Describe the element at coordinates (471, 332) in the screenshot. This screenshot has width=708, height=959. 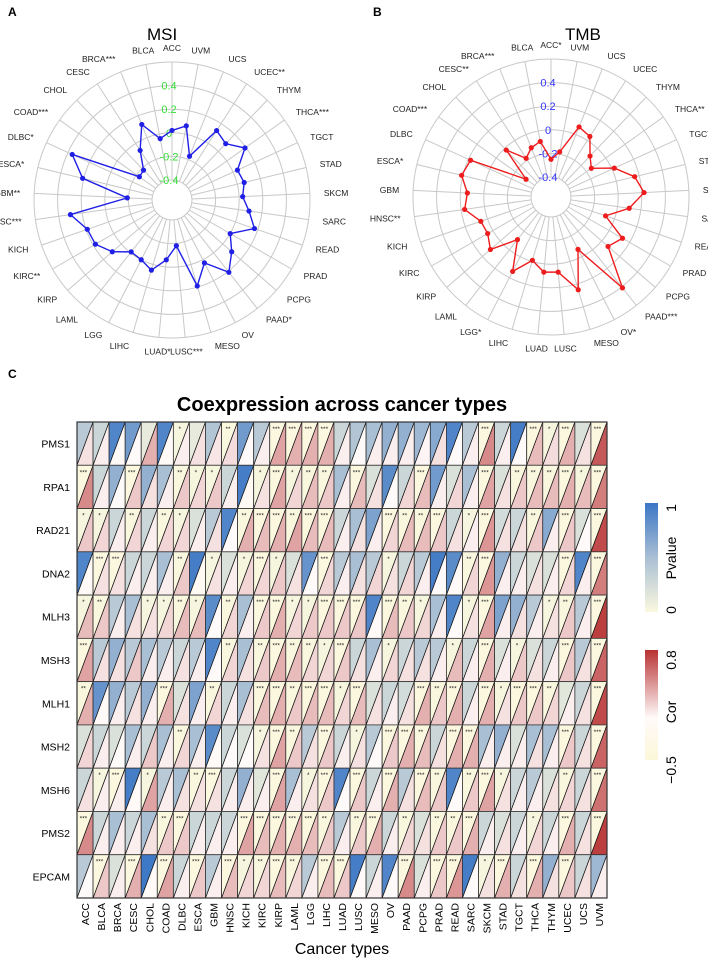
I see `category-label: LGG*` at that location.